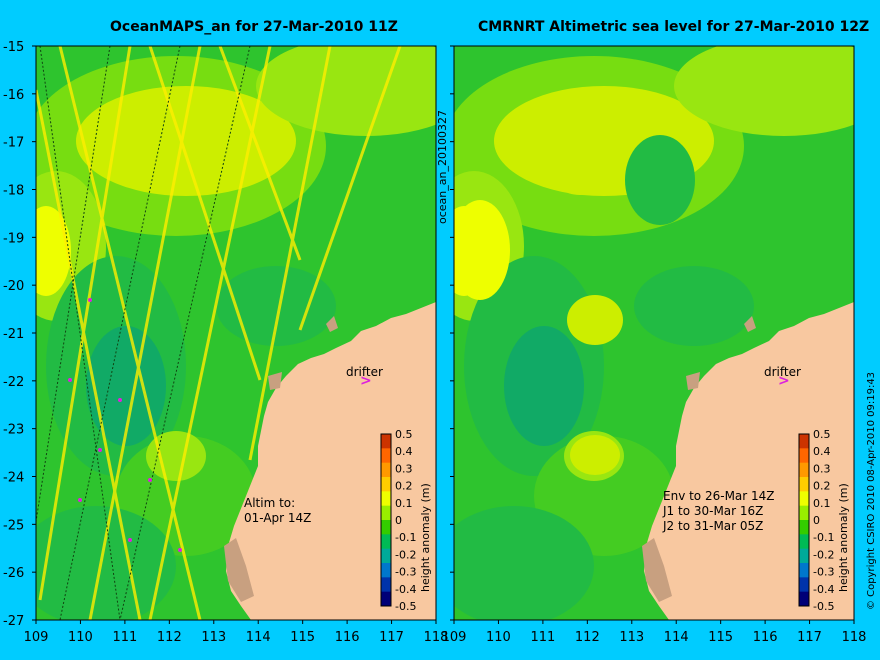 This screenshot has width=880, height=660. I want to click on right-annotation-line-1: Env to 26-Mar 14Z, so click(719, 496).